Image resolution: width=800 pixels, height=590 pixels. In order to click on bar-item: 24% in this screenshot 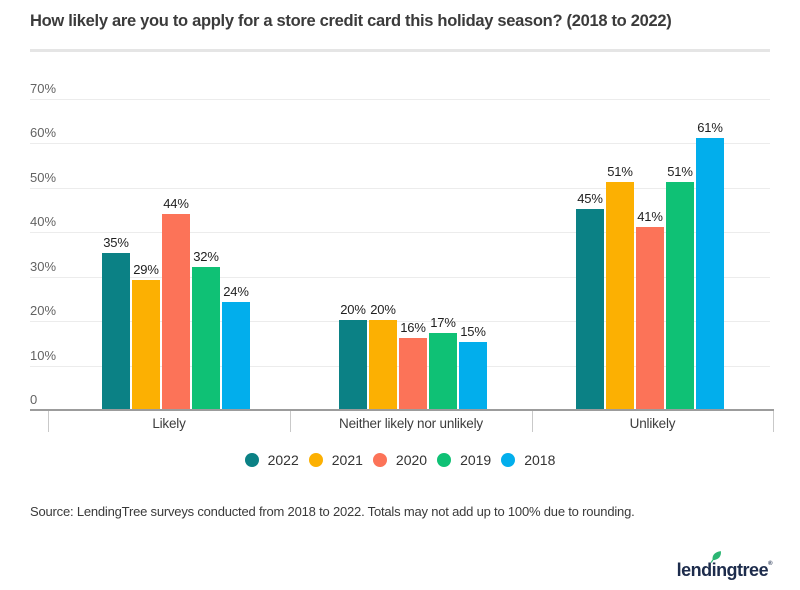, I will do `click(236, 346)`.